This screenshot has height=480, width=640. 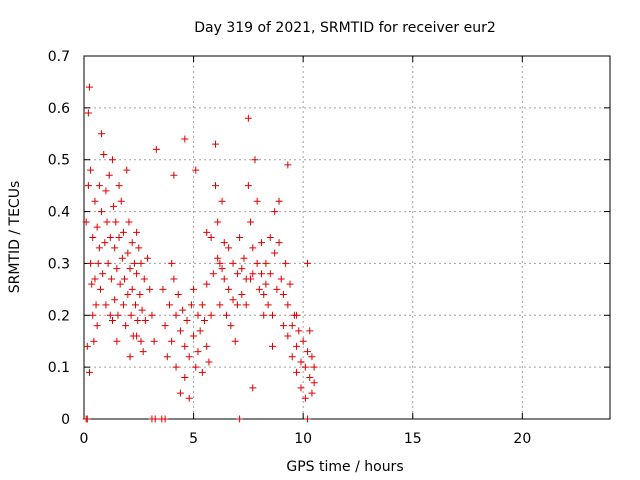 I want to click on x-axis-label: GPS time / hours, so click(x=344, y=467).